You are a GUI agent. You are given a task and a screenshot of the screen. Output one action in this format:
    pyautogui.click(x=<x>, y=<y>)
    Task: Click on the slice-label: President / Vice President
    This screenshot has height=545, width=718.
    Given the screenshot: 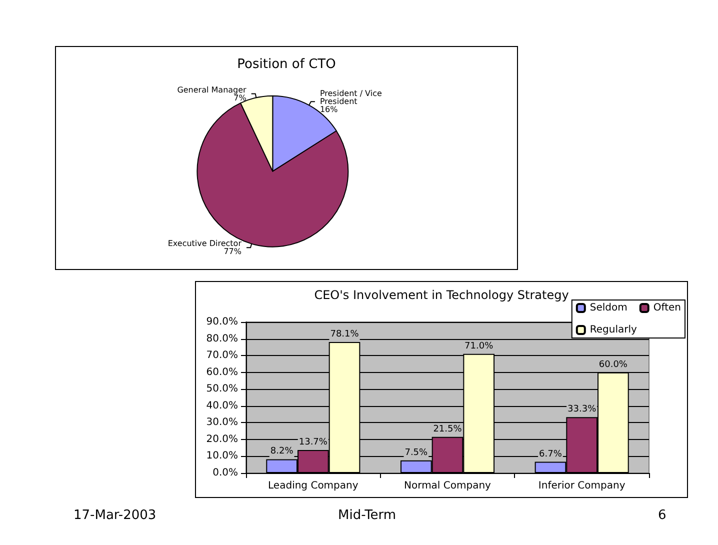 What is the action you would take?
    pyautogui.click(x=352, y=97)
    